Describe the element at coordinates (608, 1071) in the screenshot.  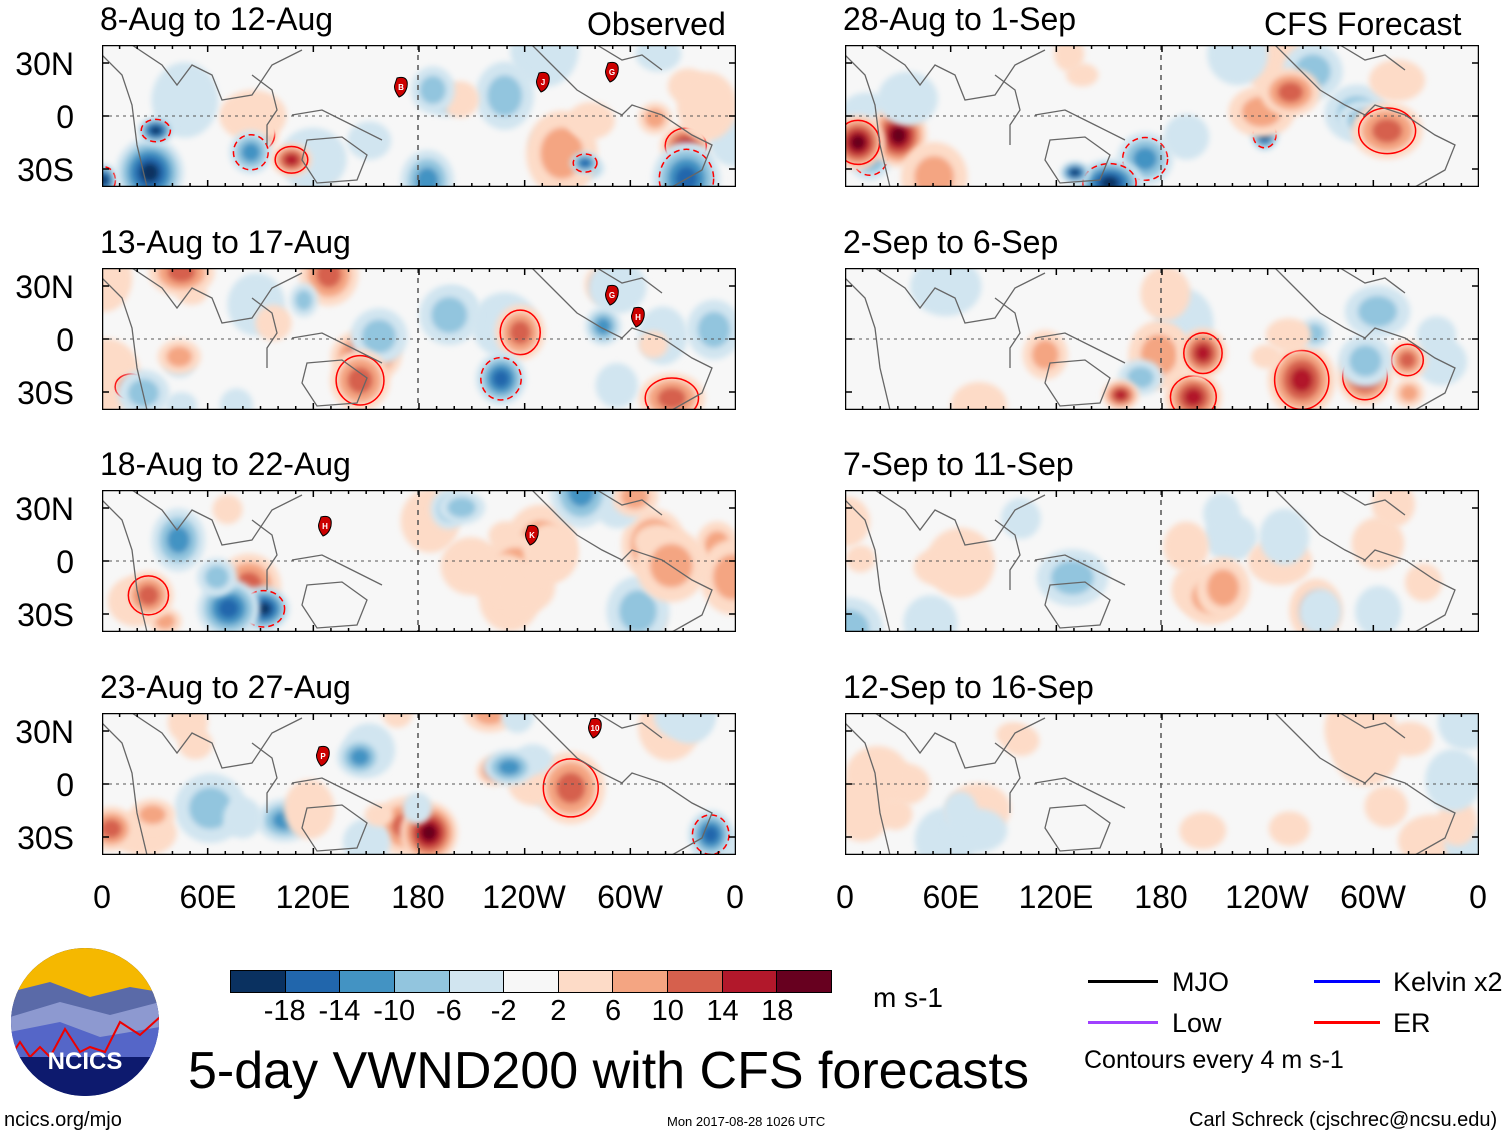
I see `figure-title: 5-day VWND200 with CFS forecasts` at that location.